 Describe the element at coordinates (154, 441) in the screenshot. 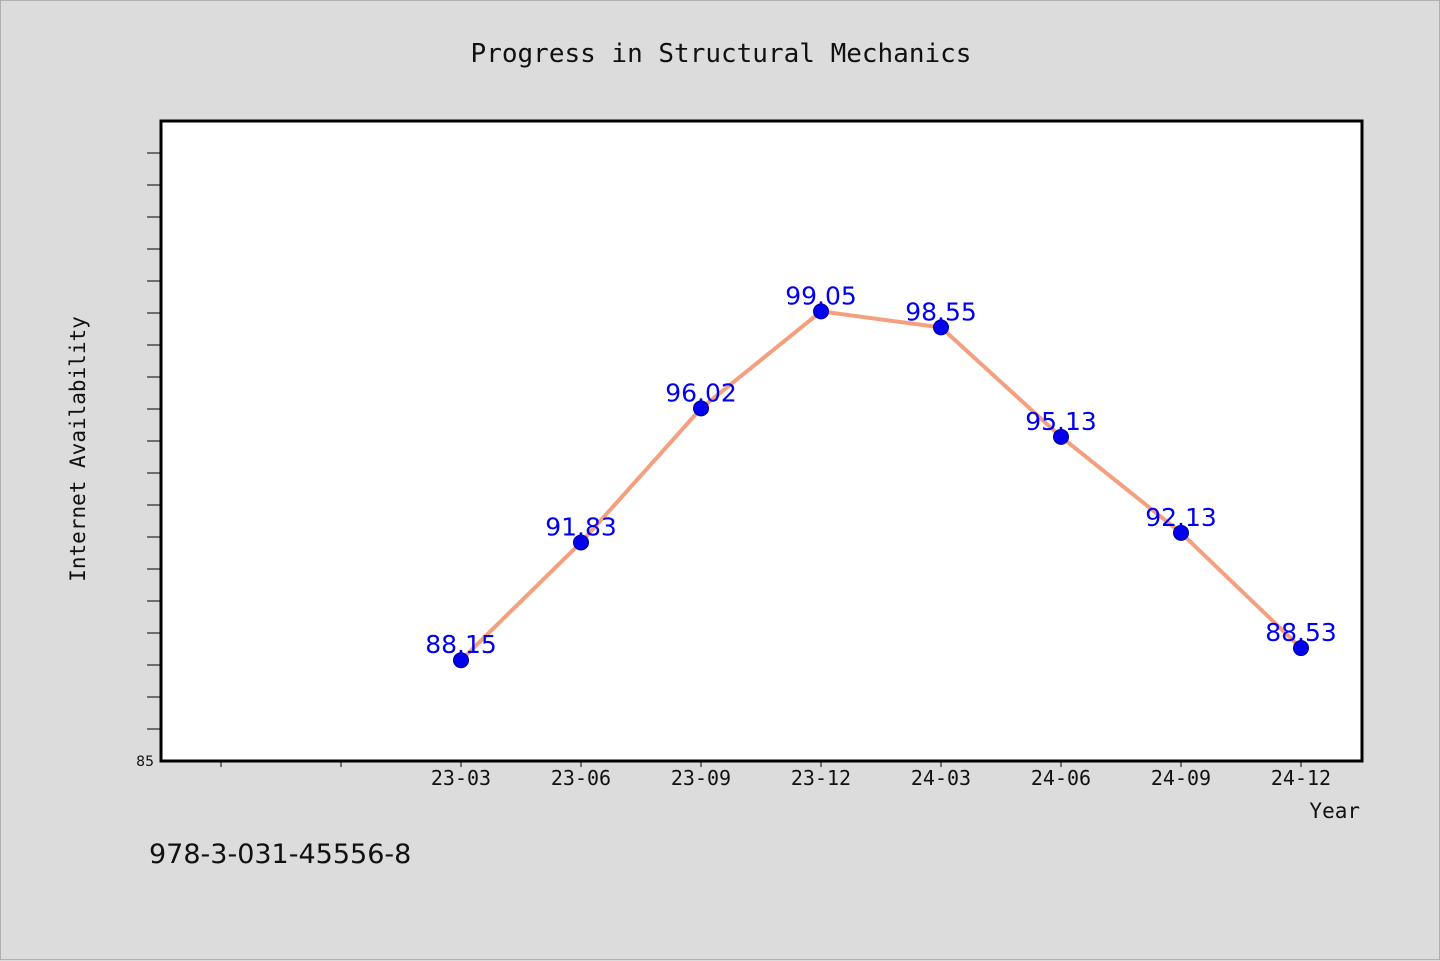

I see `y-minor-ticks` at that location.